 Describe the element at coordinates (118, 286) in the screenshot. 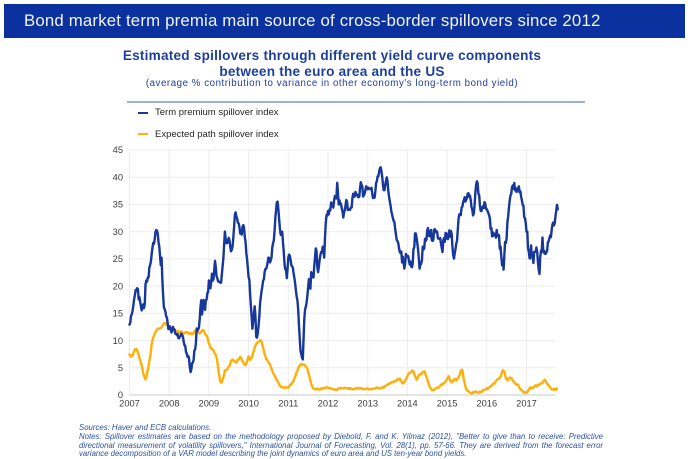

I see `svg-text: 20` at that location.